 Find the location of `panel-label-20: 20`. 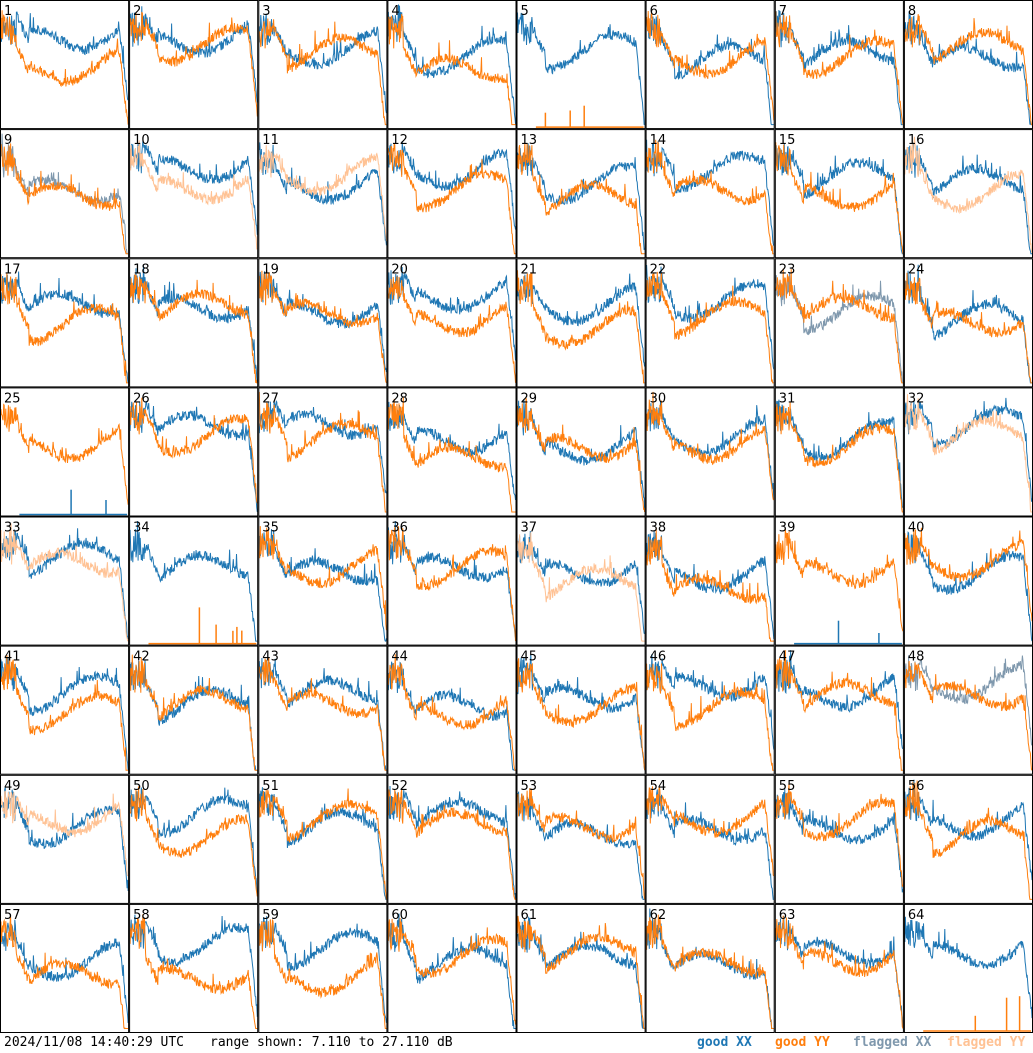

panel-label-20: 20 is located at coordinates (399, 269).